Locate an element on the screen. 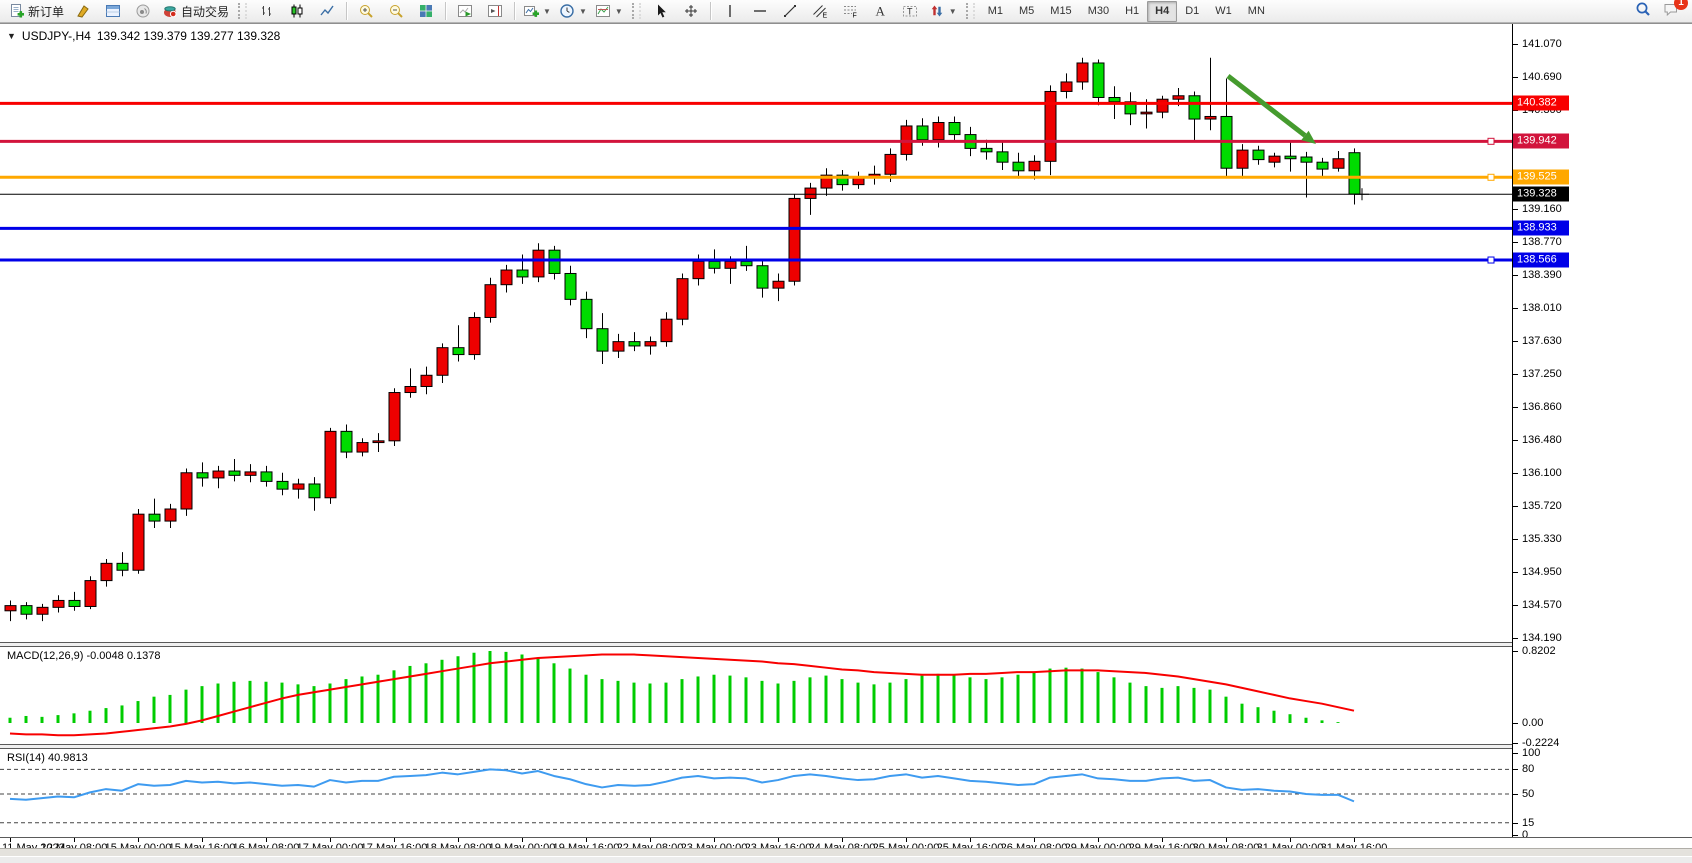 The width and height of the screenshot is (1692, 863). clock-icon is located at coordinates (567, 11).